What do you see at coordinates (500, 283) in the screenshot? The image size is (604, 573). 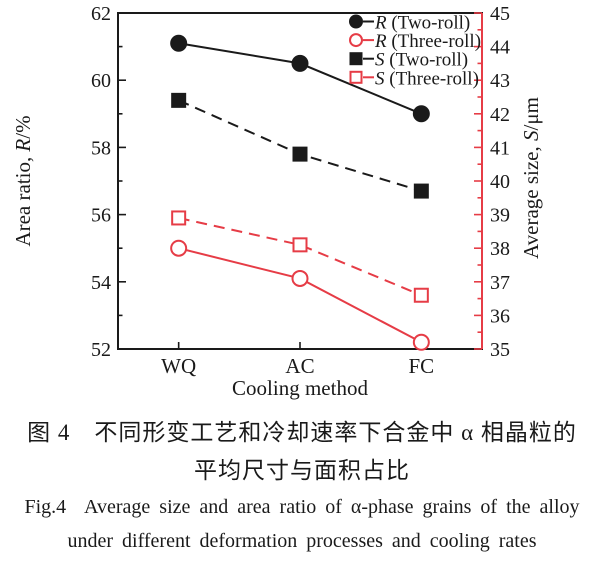 I see `right-axis-tick-label: 37` at bounding box center [500, 283].